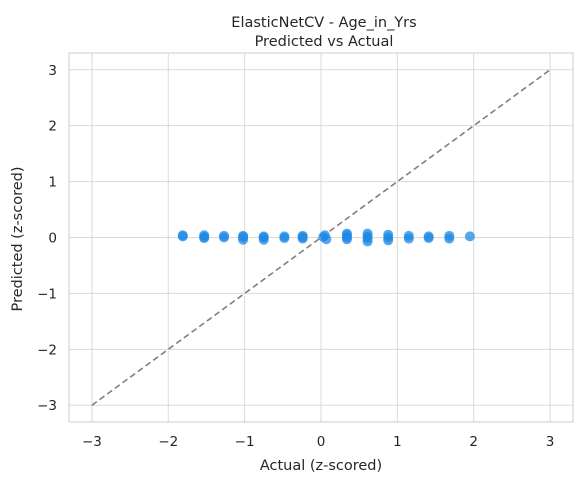 The width and height of the screenshot is (584, 484). I want to click on chart-title-line-2: Predicted vs Actual, so click(324, 42).